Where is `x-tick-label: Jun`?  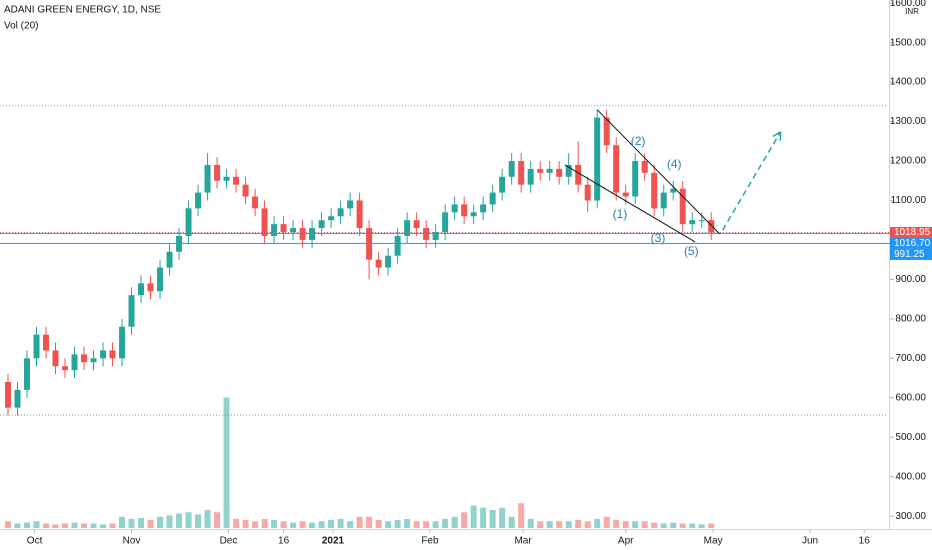
x-tick-label: Jun is located at coordinates (810, 541).